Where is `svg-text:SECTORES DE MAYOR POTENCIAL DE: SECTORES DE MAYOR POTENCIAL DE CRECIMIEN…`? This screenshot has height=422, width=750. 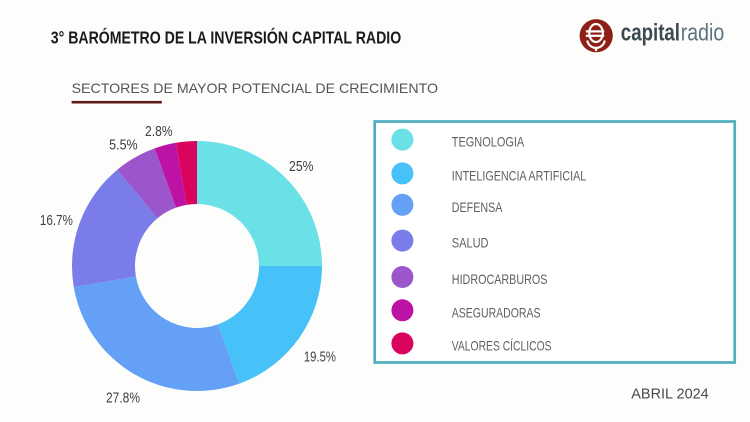
svg-text:SECTORES DE MAYOR POTENCIAL DE: SECTORES DE MAYOR POTENCIAL DE CRECIMIEN… is located at coordinates (255, 88).